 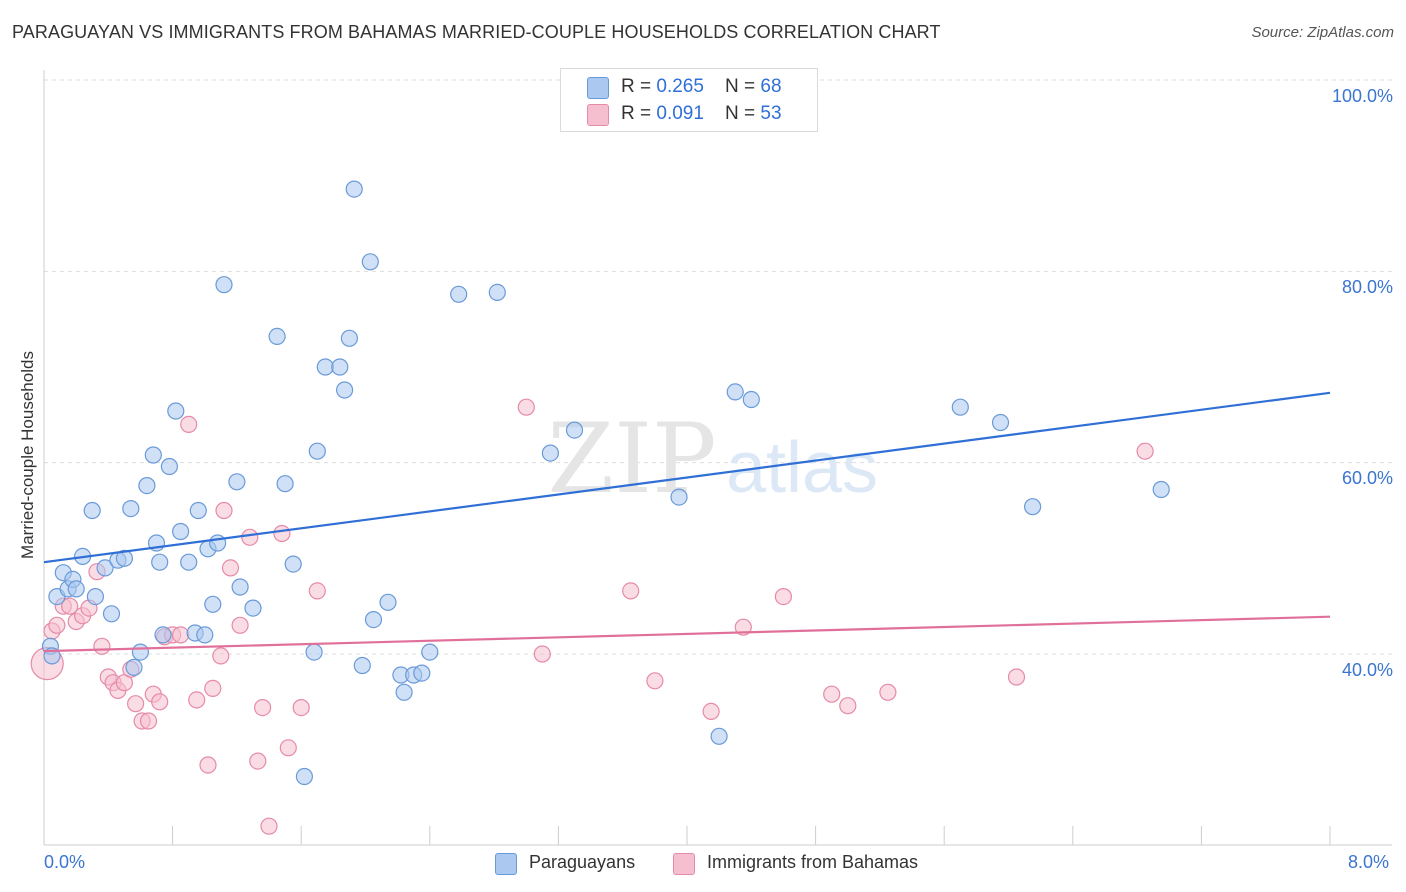 What do you see at coordinates (631, 459) in the screenshot?
I see `watermark-zip: ZIP` at bounding box center [631, 459].